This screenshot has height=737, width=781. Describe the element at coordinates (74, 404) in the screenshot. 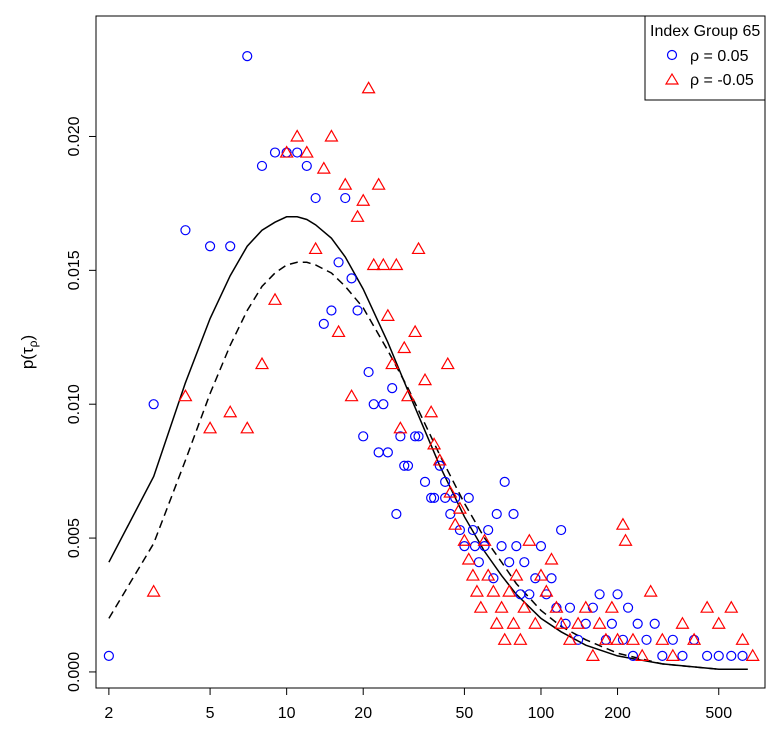

I see `y-tick-label: 0.010` at that location.